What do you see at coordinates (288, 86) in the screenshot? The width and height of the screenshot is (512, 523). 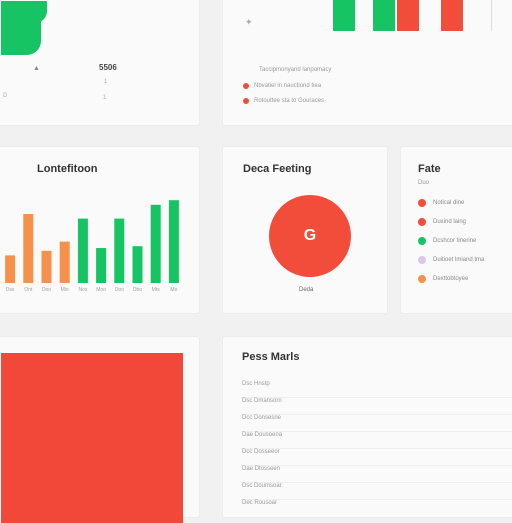 I see `notification-text: Nbvatiel in nauctiond tiea` at bounding box center [288, 86].